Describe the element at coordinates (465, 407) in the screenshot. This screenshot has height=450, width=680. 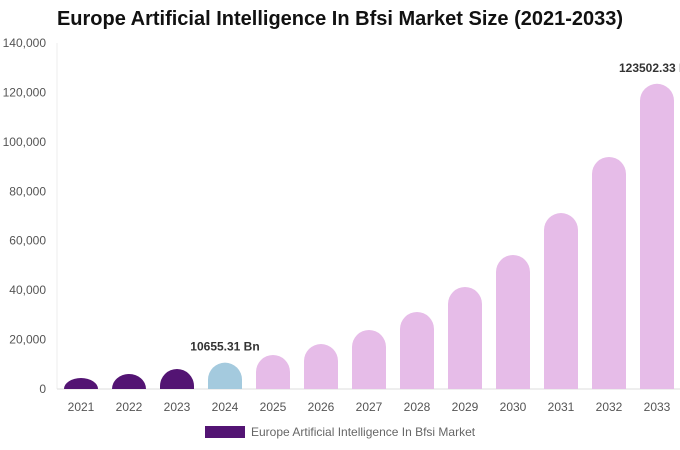
I see `x-tick-label: 2029` at that location.